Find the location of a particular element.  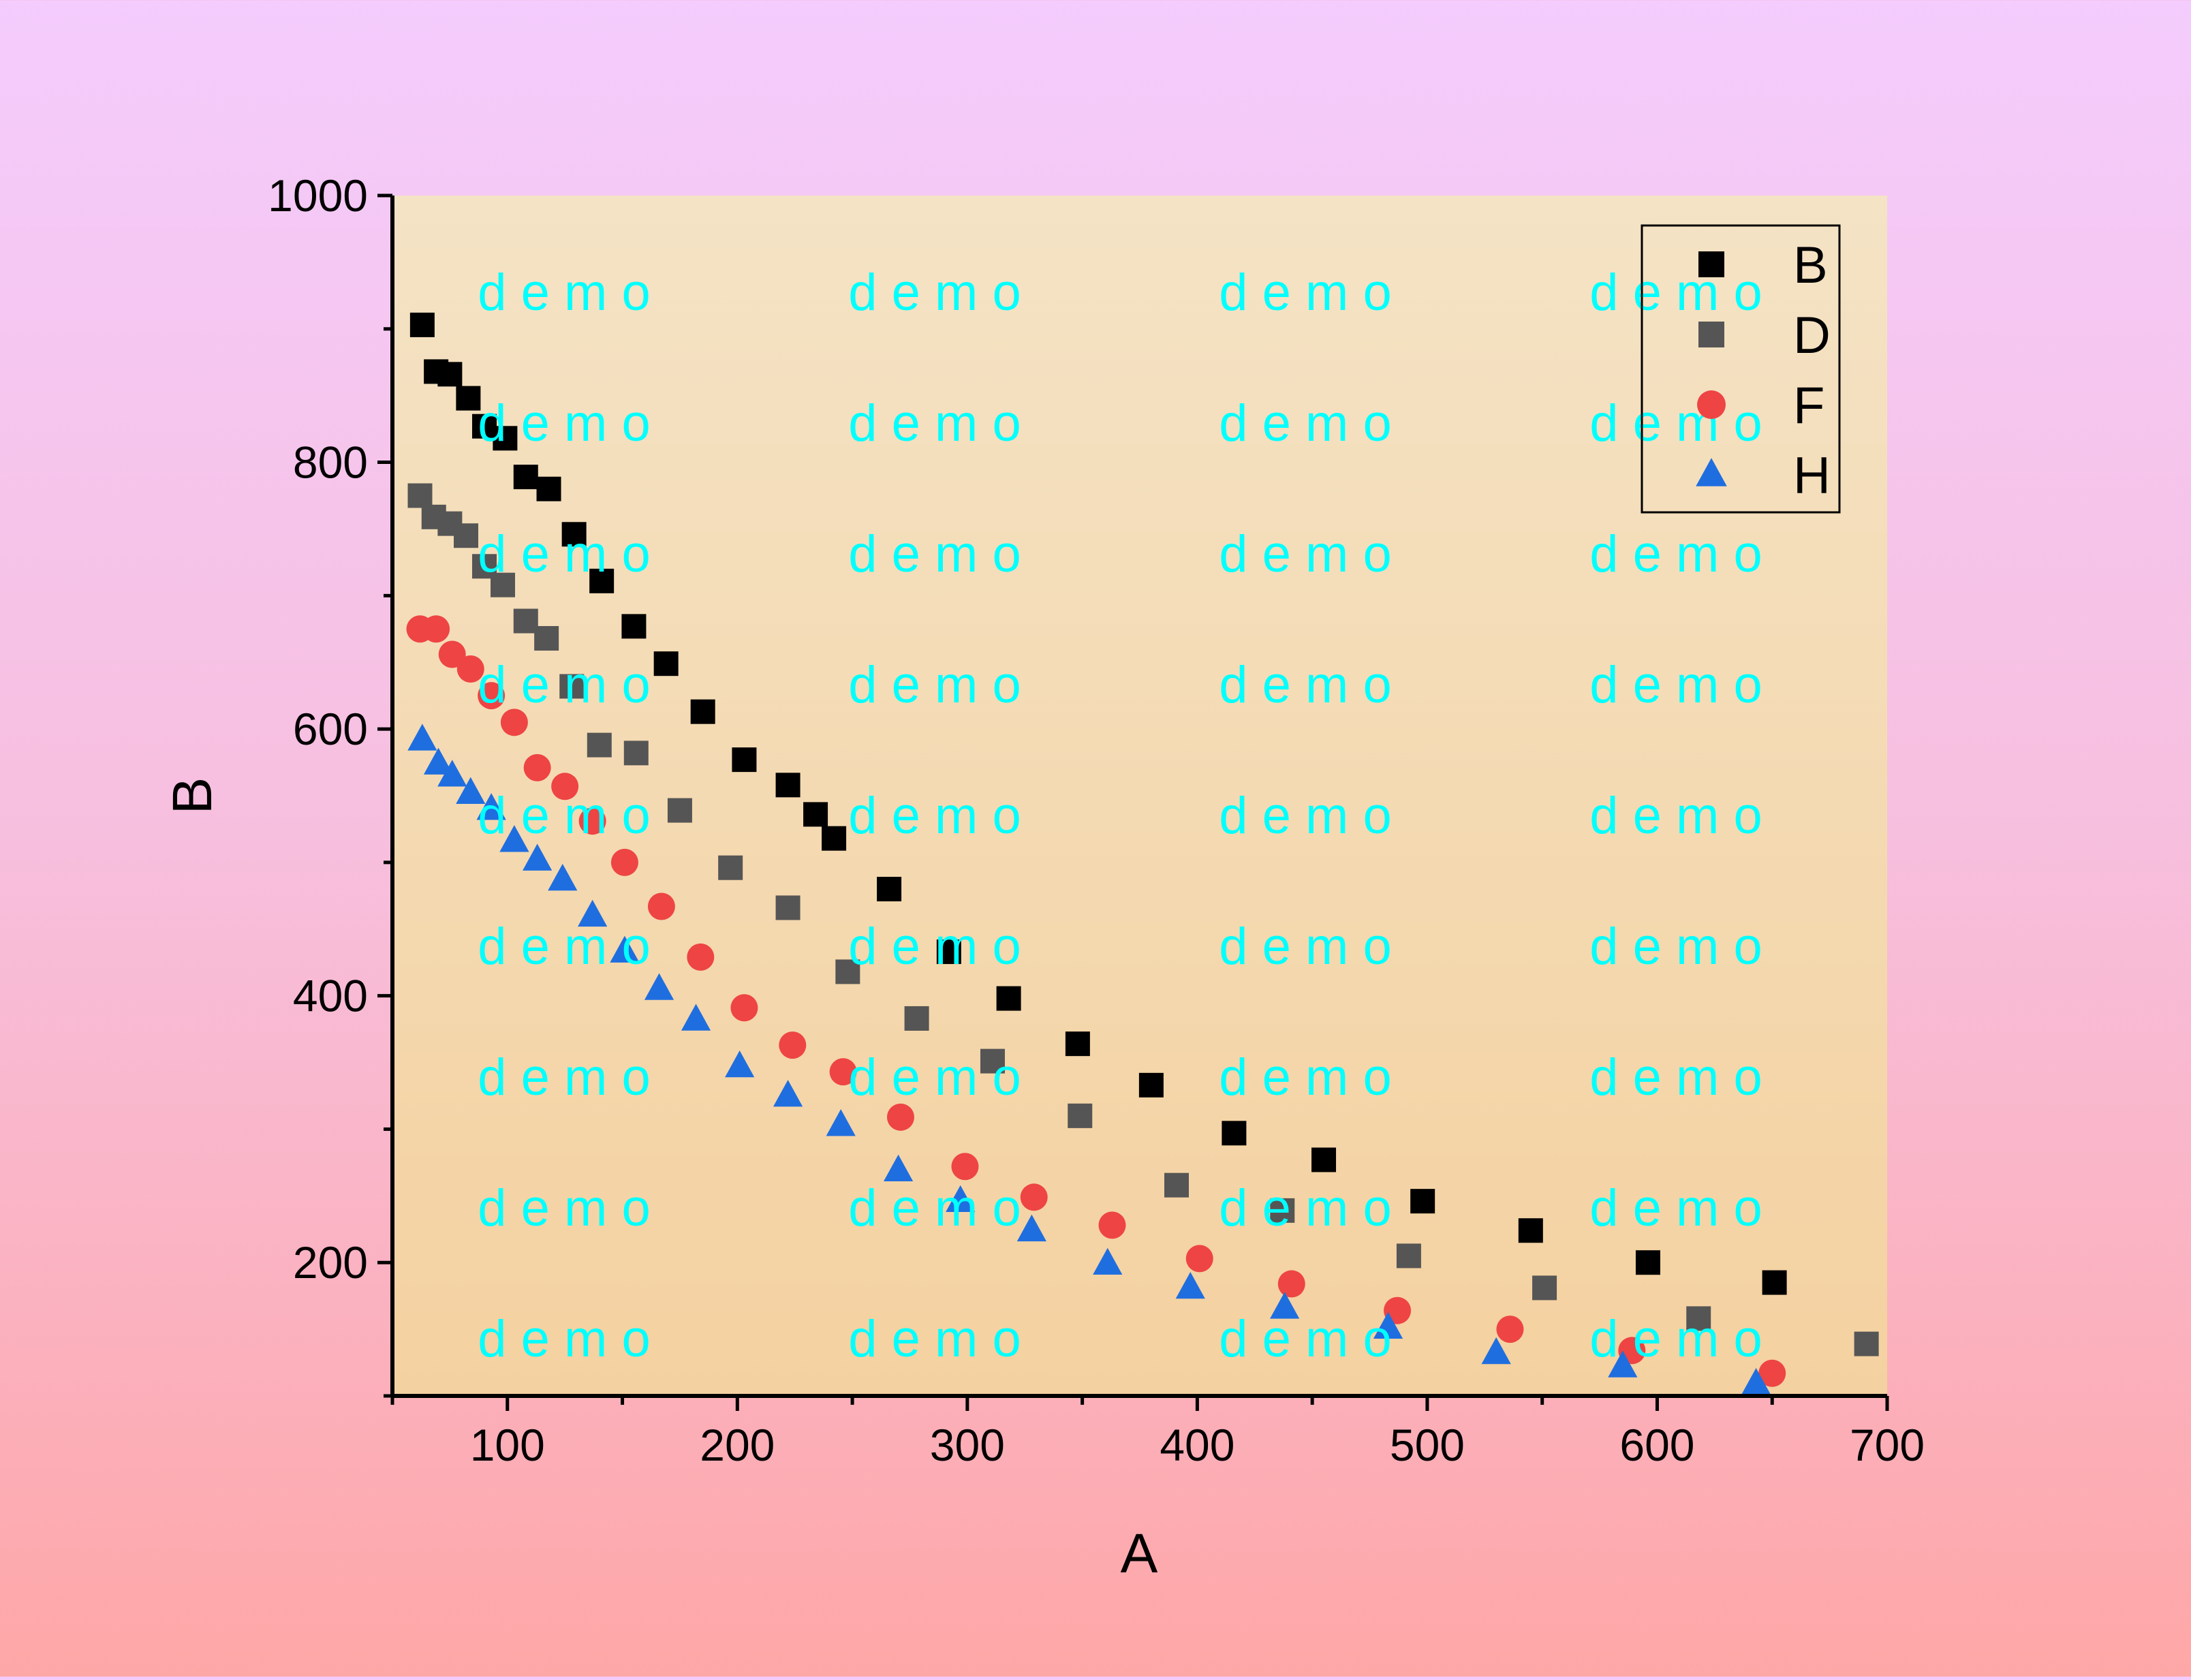

x-ticks: 100 200 300 400 500 600 700 is located at coordinates (1157, 1433).